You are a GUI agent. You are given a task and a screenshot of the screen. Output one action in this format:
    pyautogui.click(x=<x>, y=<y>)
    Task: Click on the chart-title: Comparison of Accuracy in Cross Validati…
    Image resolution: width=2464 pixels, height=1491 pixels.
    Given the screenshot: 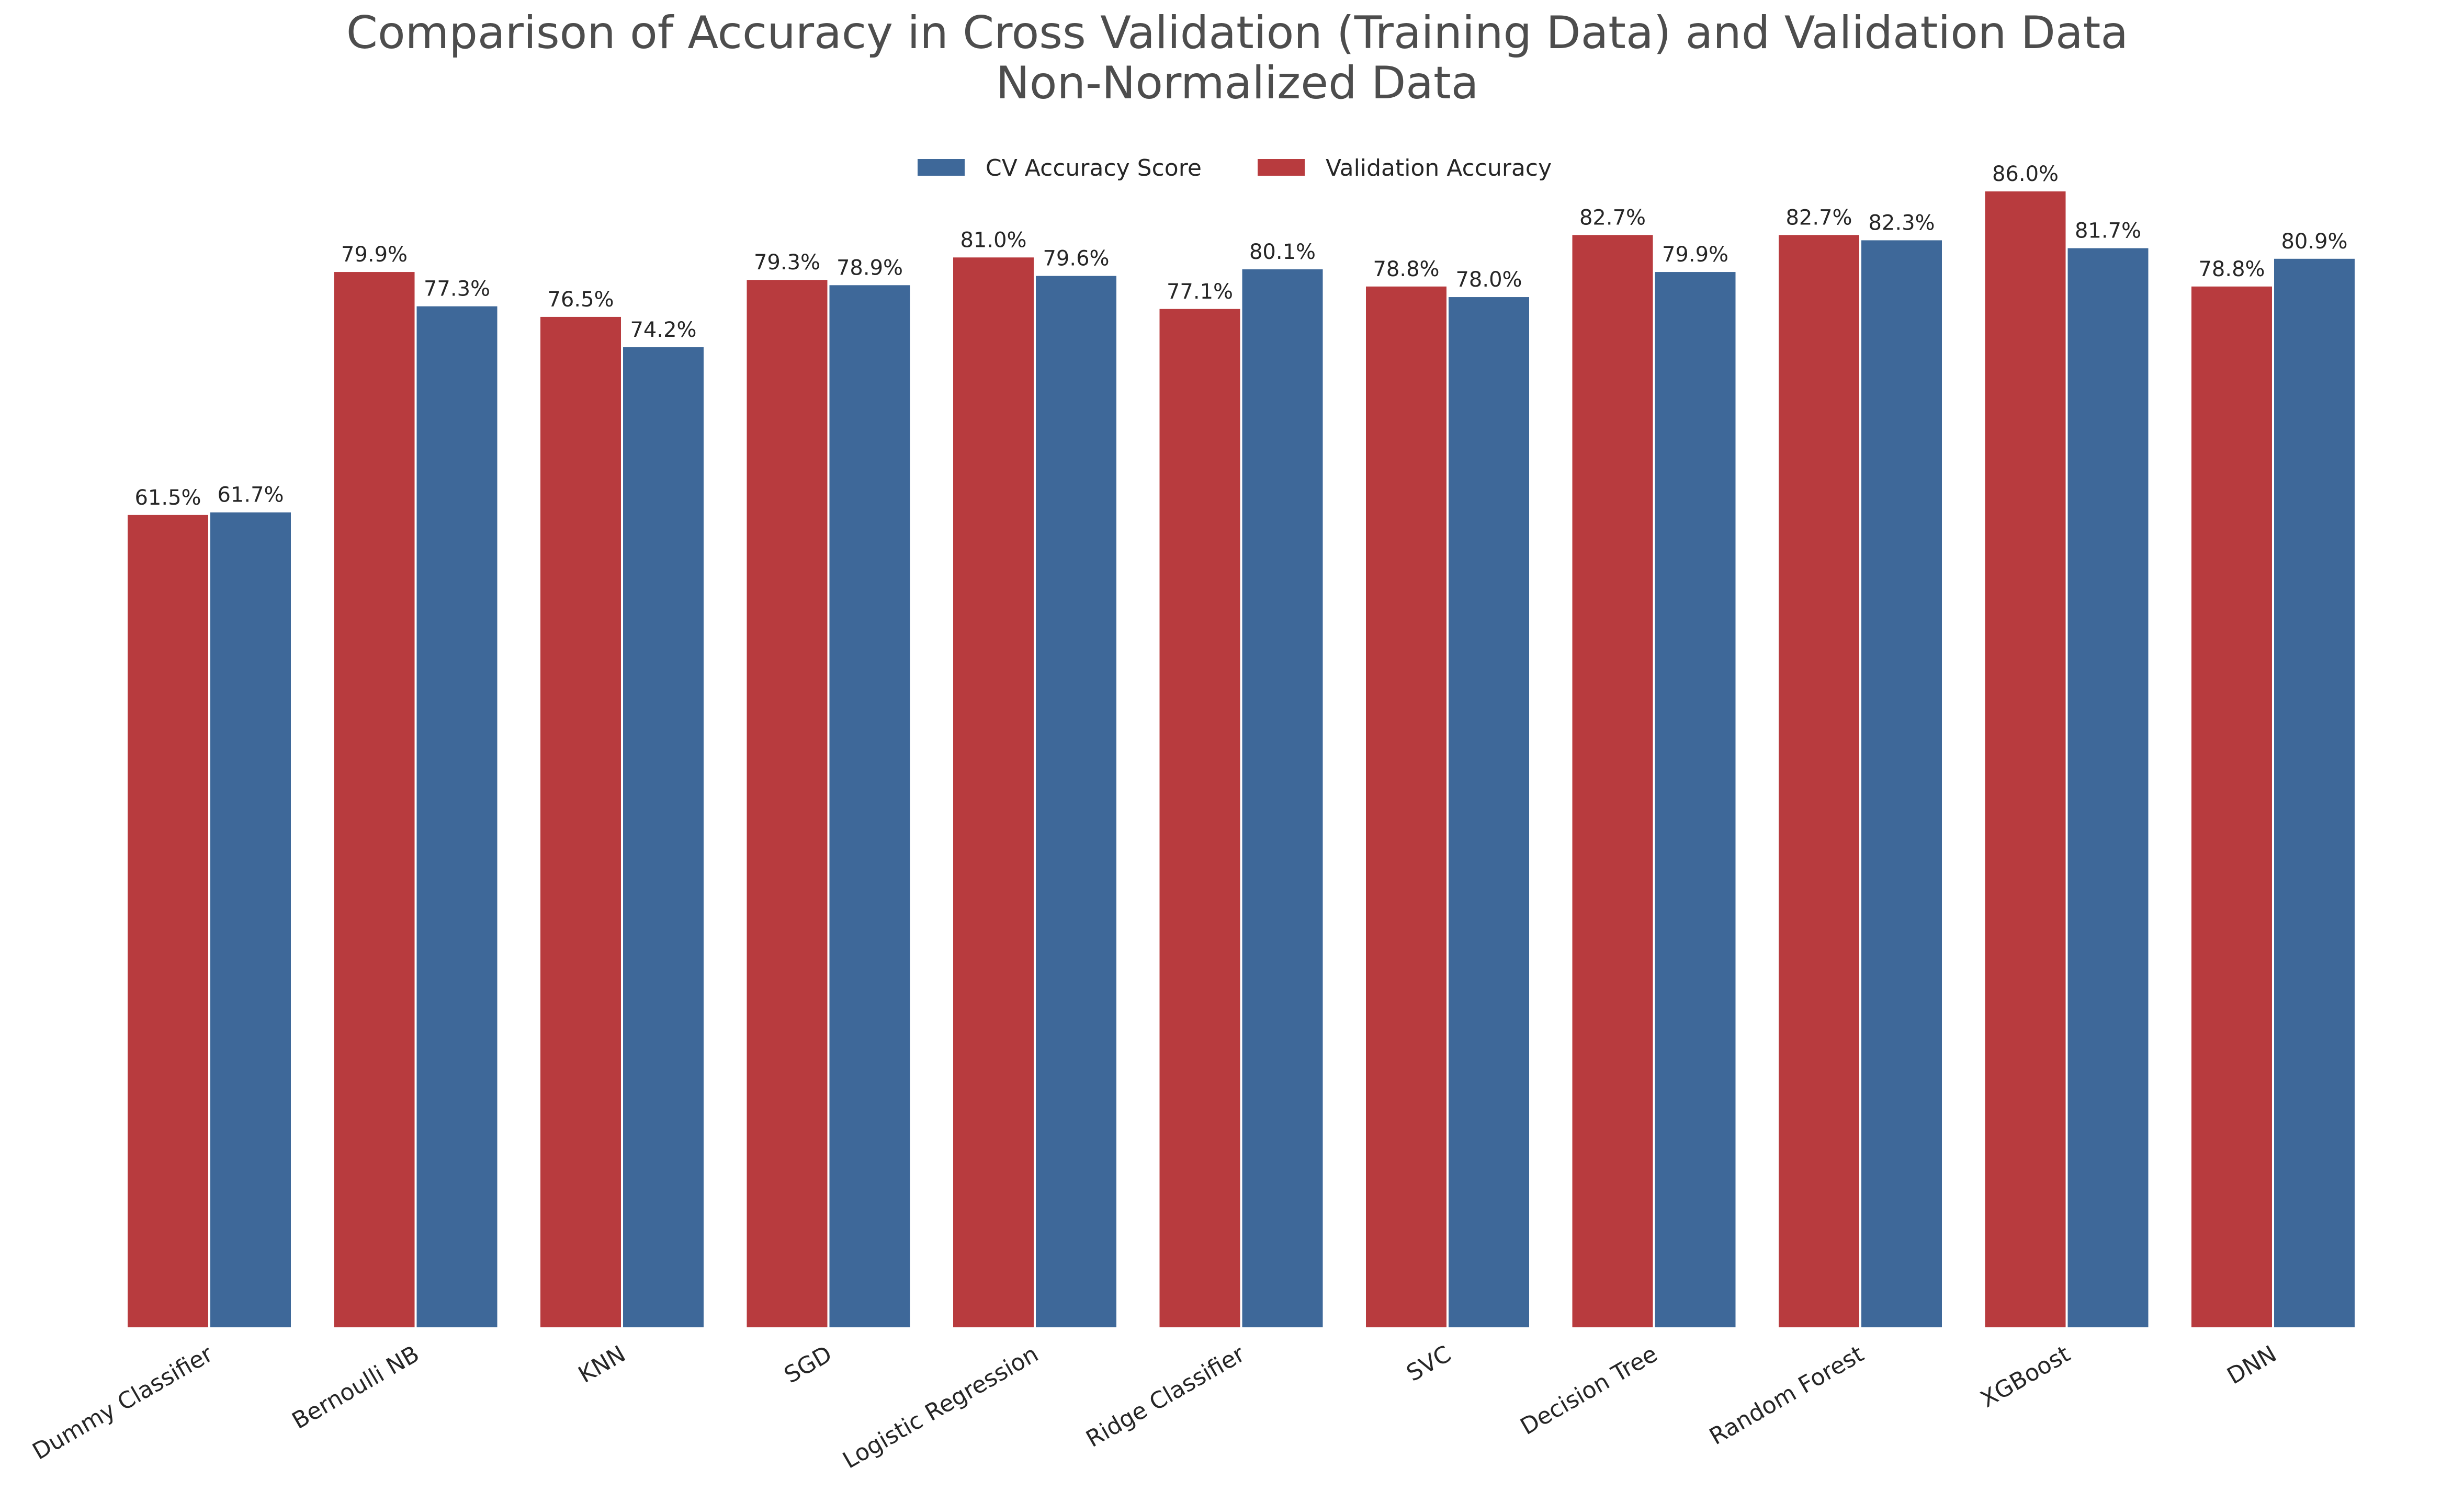 What is the action you would take?
    pyautogui.click(x=1237, y=33)
    